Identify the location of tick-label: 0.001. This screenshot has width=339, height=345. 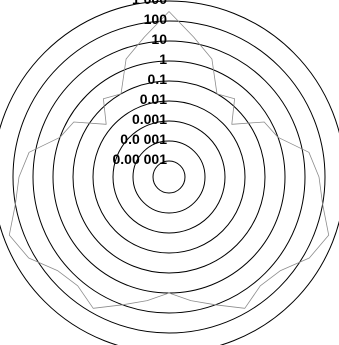
(149, 119).